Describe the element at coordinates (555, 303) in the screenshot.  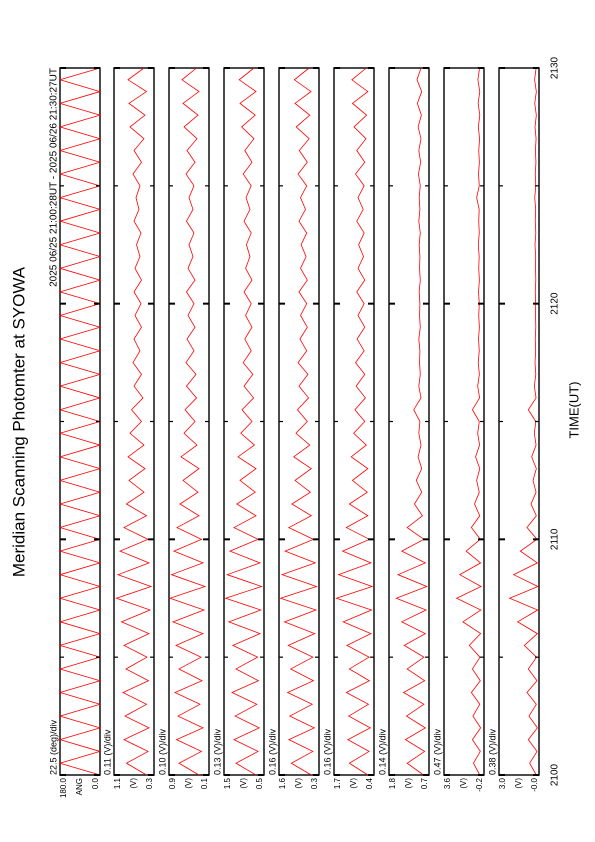
I see `x-tick-label: 2120` at that location.